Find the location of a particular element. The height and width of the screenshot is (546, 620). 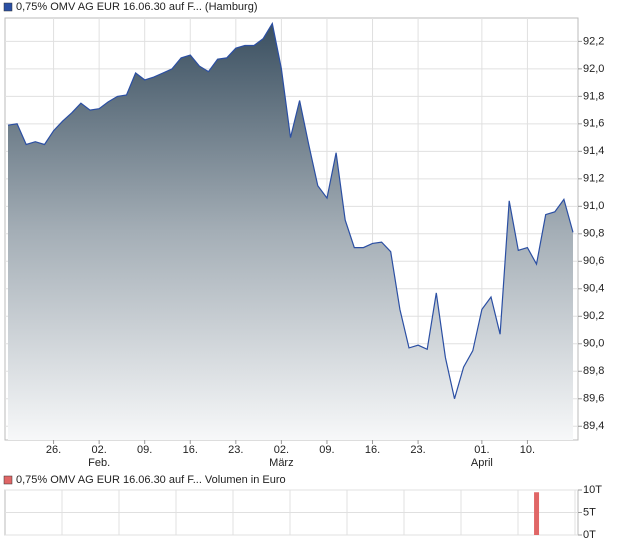

y-tick-label: 91,6 is located at coordinates (593, 124).